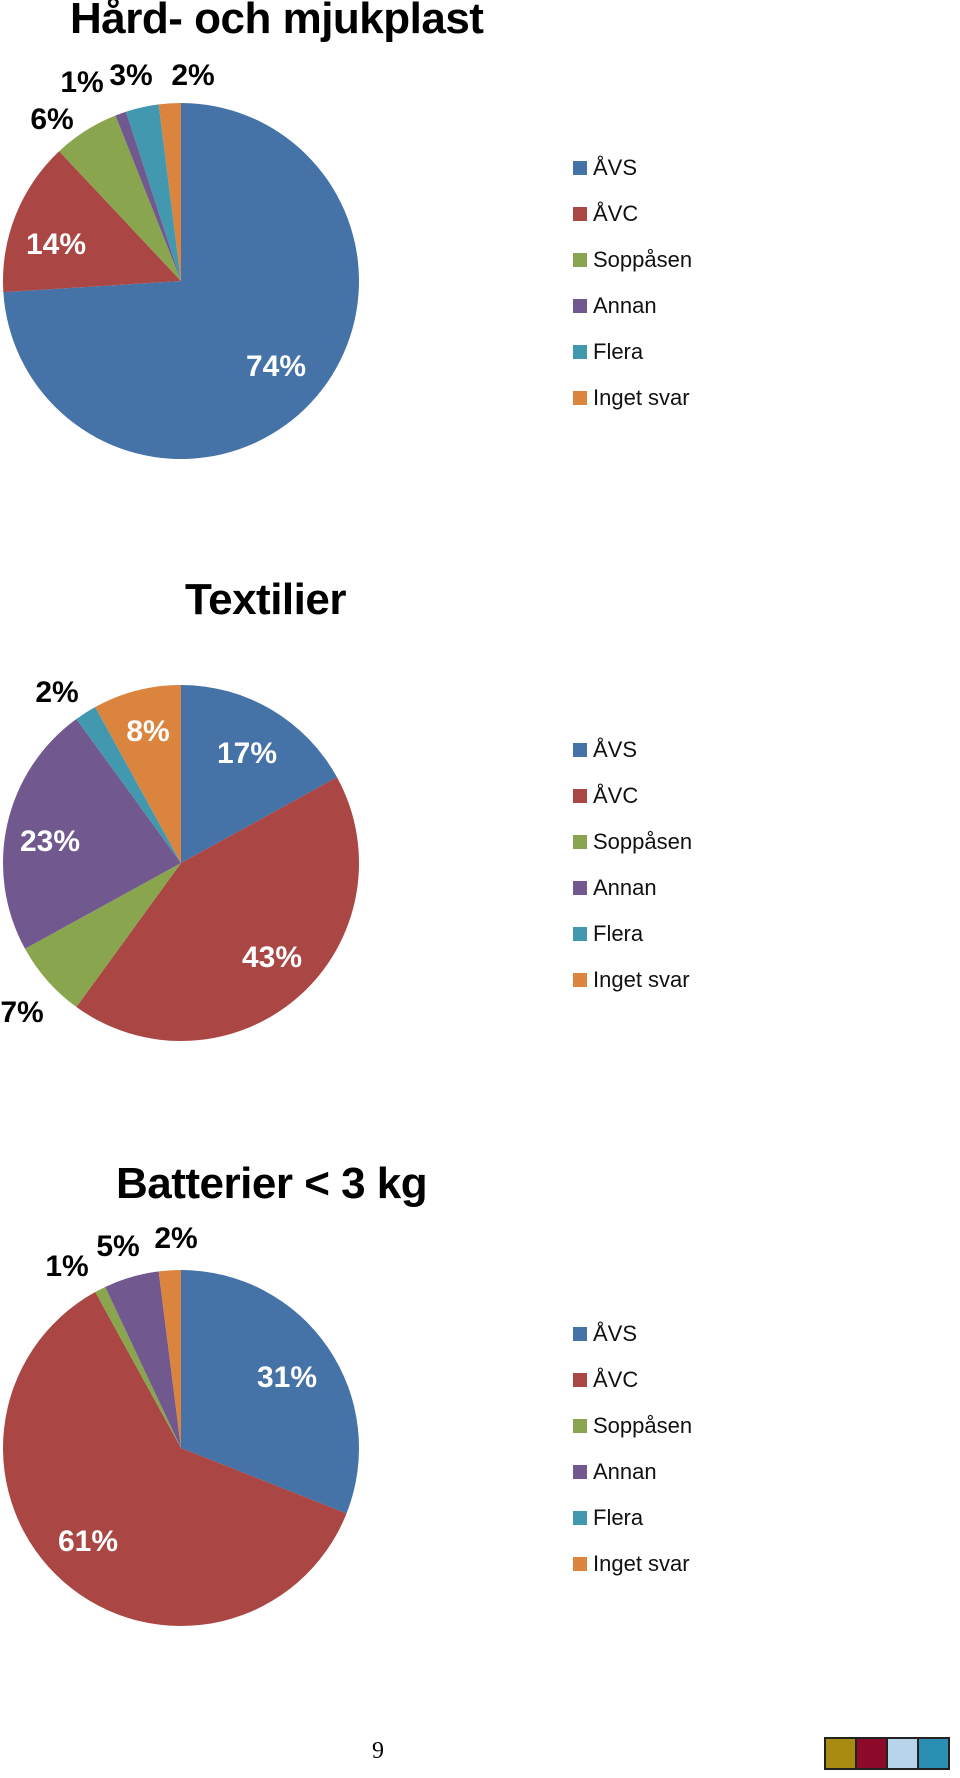 Image resolution: width=960 pixels, height=1778 pixels. What do you see at coordinates (130, 75) in the screenshot?
I see `data-label: 3%` at bounding box center [130, 75].